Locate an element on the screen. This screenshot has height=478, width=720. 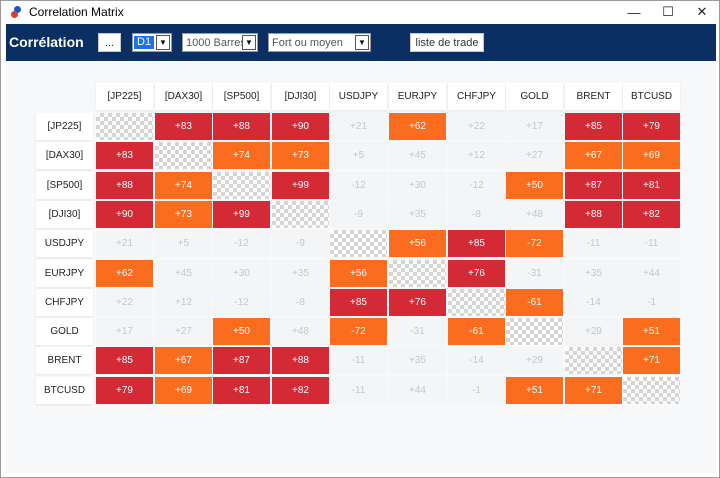
correlation-cell: +22 is located at coordinates (124, 302).